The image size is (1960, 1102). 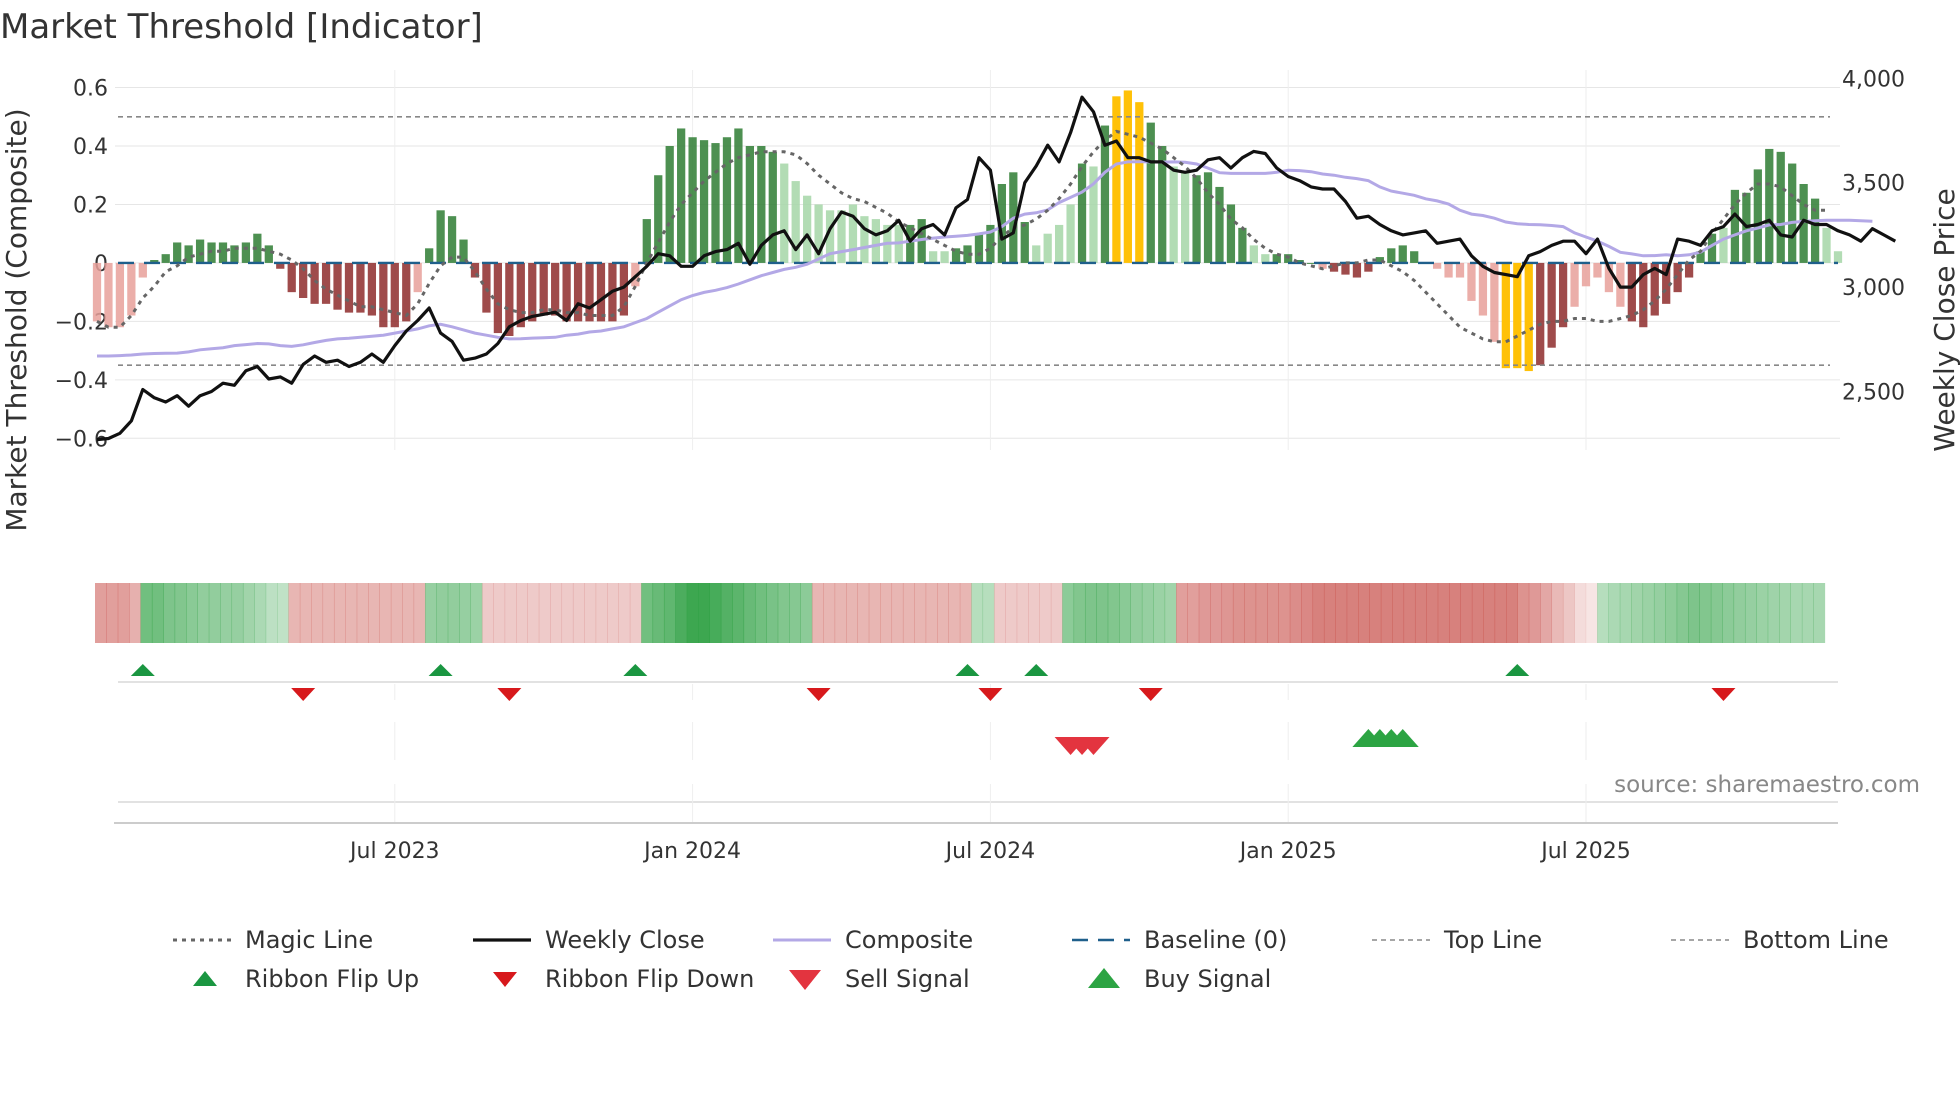 I want to click on legend-label: Magic Line, so click(x=309, y=940).